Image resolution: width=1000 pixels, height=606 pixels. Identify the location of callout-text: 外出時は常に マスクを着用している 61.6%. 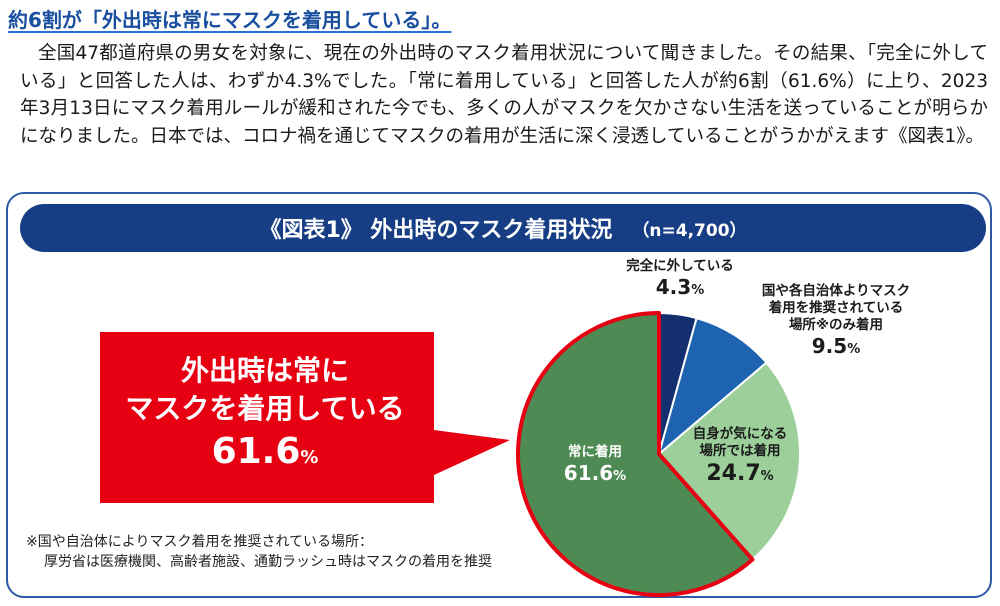
(265, 417).